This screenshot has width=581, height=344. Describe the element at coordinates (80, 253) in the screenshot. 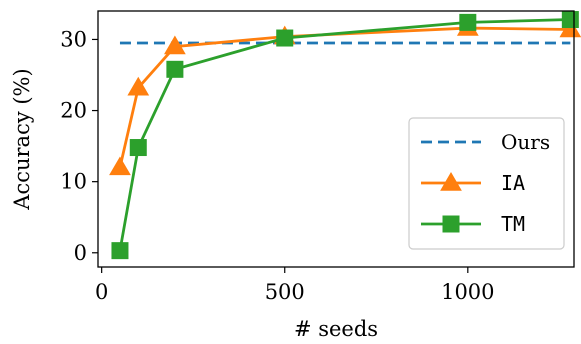

I see `y-tick-label: 0` at that location.